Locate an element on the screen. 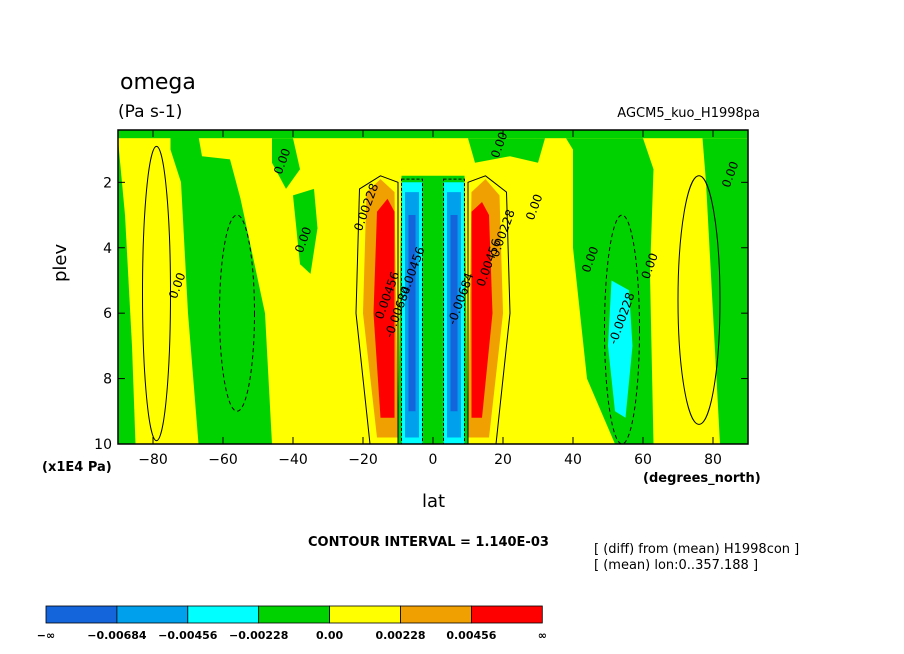 The width and height of the screenshot is (904, 654). field-neg-band-nh is located at coordinates (610, 291).